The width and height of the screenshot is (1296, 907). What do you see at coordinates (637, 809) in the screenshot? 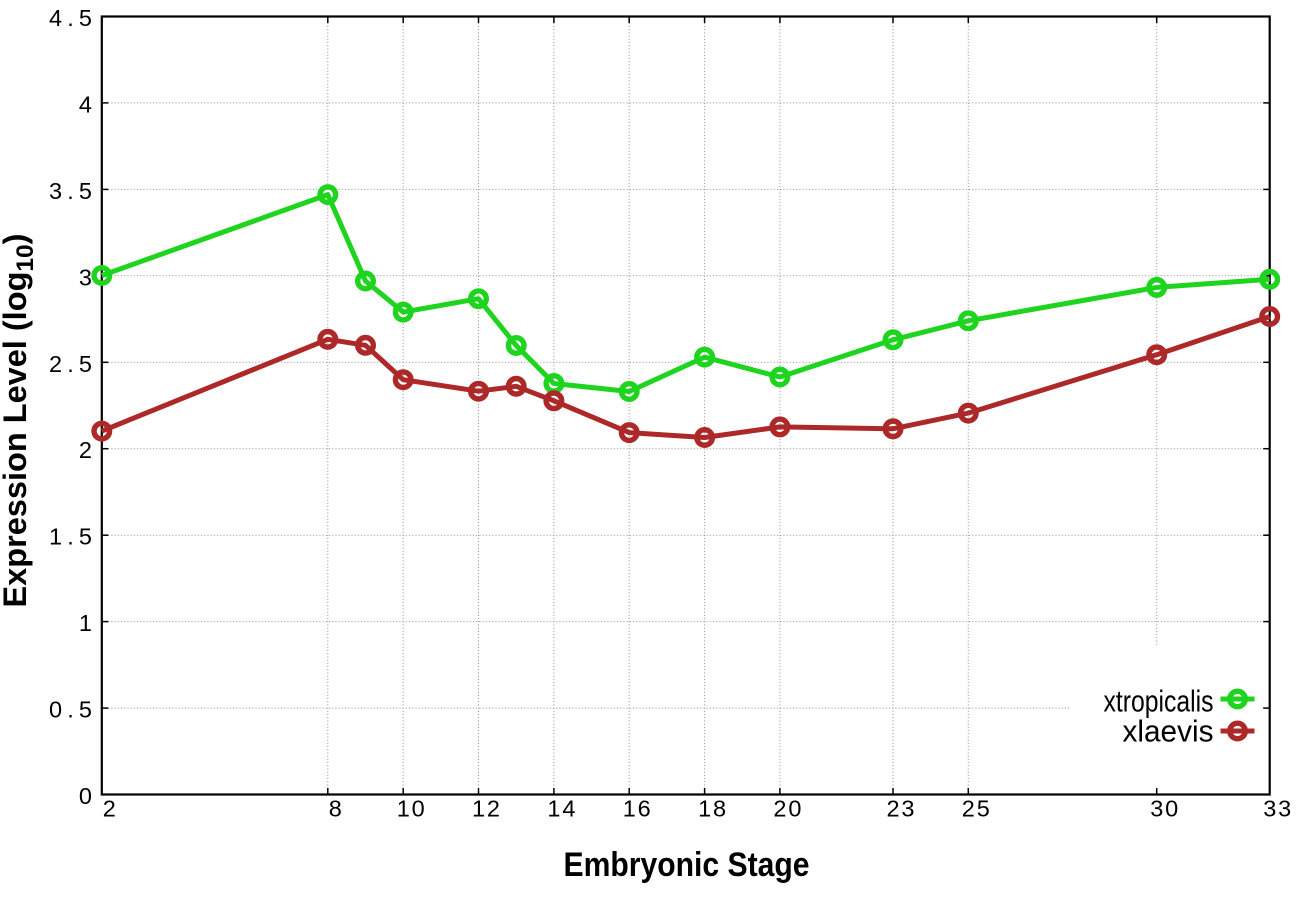
I see `svg-text: 16` at bounding box center [637, 809].